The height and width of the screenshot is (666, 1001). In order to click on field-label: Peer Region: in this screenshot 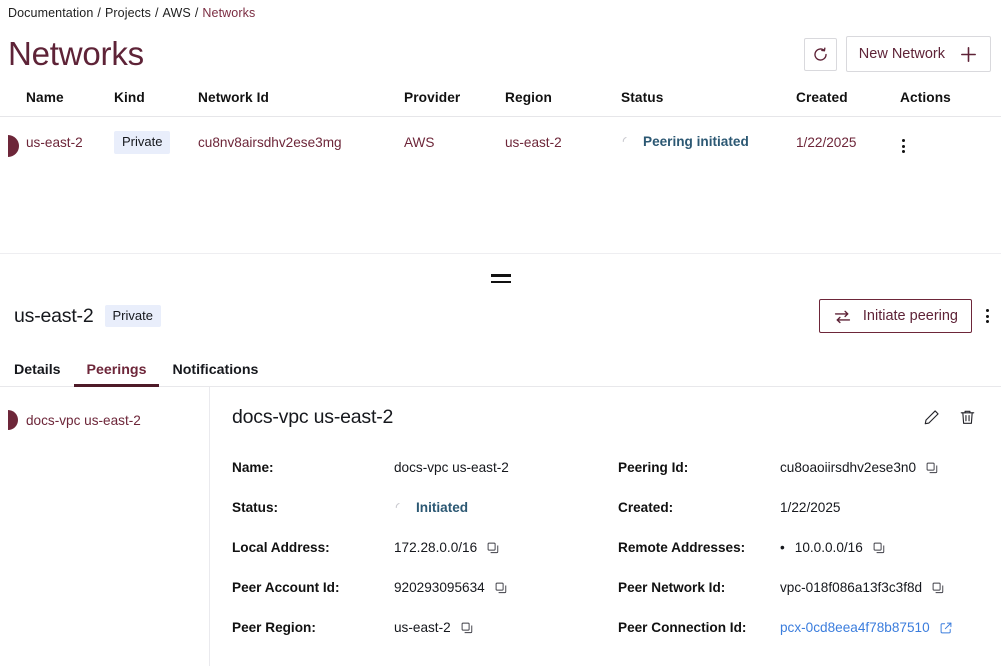, I will do `click(274, 627)`.